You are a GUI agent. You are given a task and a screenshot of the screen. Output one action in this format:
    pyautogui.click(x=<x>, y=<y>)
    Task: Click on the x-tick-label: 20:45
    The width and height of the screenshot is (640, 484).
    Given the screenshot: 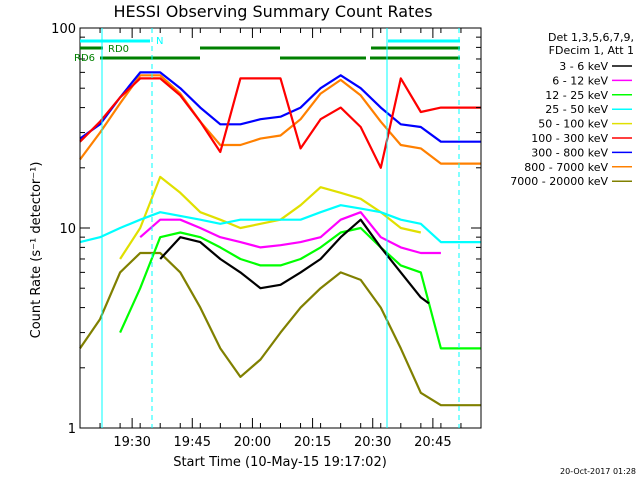 What is the action you would take?
    pyautogui.click(x=432, y=442)
    